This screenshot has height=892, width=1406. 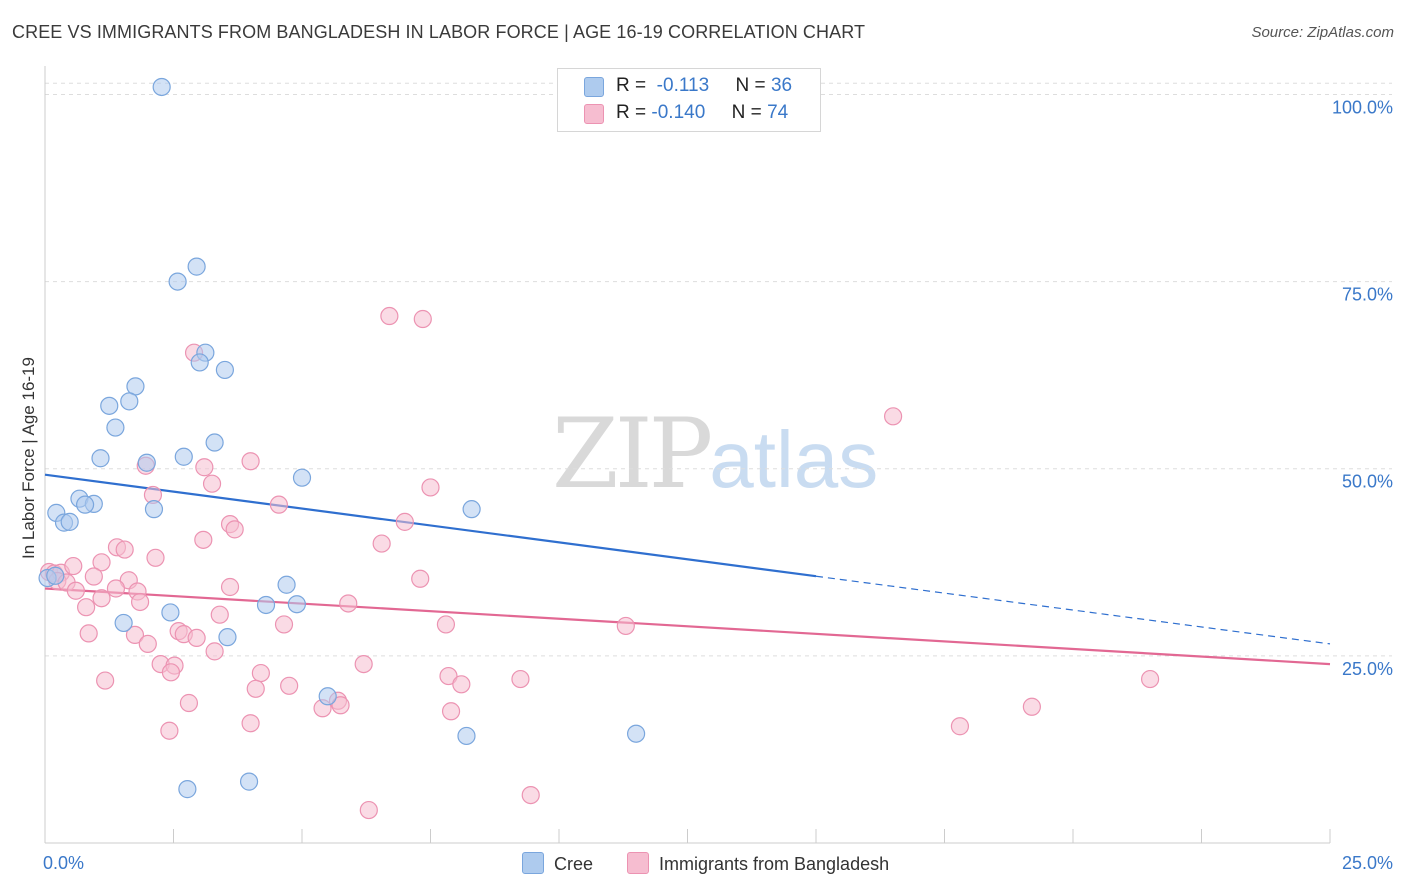 What do you see at coordinates (678, 112) in the screenshot?
I see `r-value: -0.140` at bounding box center [678, 112].